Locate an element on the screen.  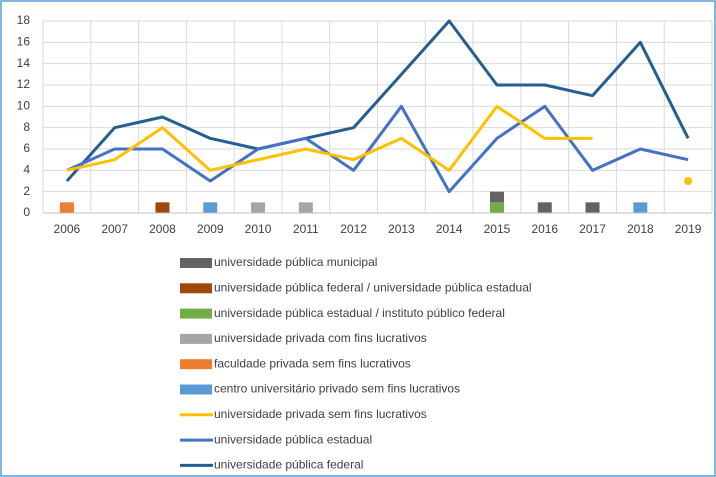
y-tick-label: 4 is located at coordinates (26, 170).